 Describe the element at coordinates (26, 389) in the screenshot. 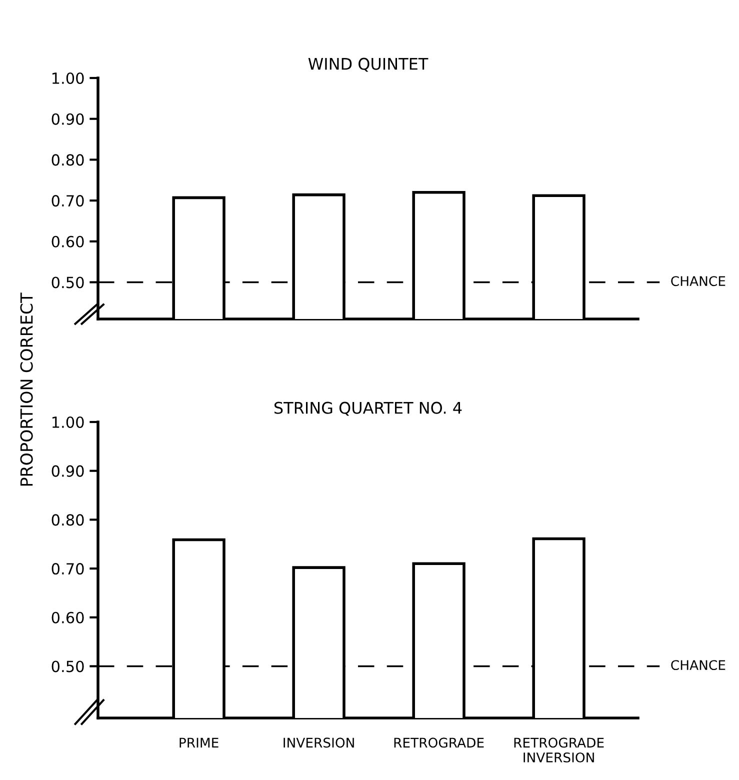

I see `y-axis-title: PROPORTION CORRECT` at that location.